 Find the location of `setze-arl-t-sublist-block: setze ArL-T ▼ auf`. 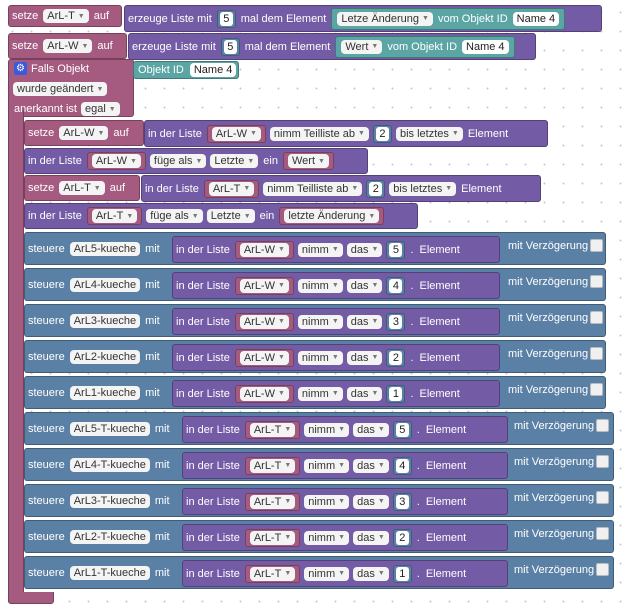

setze-arl-t-sublist-block: setze ArL-T ▼ auf is located at coordinates (82, 188).